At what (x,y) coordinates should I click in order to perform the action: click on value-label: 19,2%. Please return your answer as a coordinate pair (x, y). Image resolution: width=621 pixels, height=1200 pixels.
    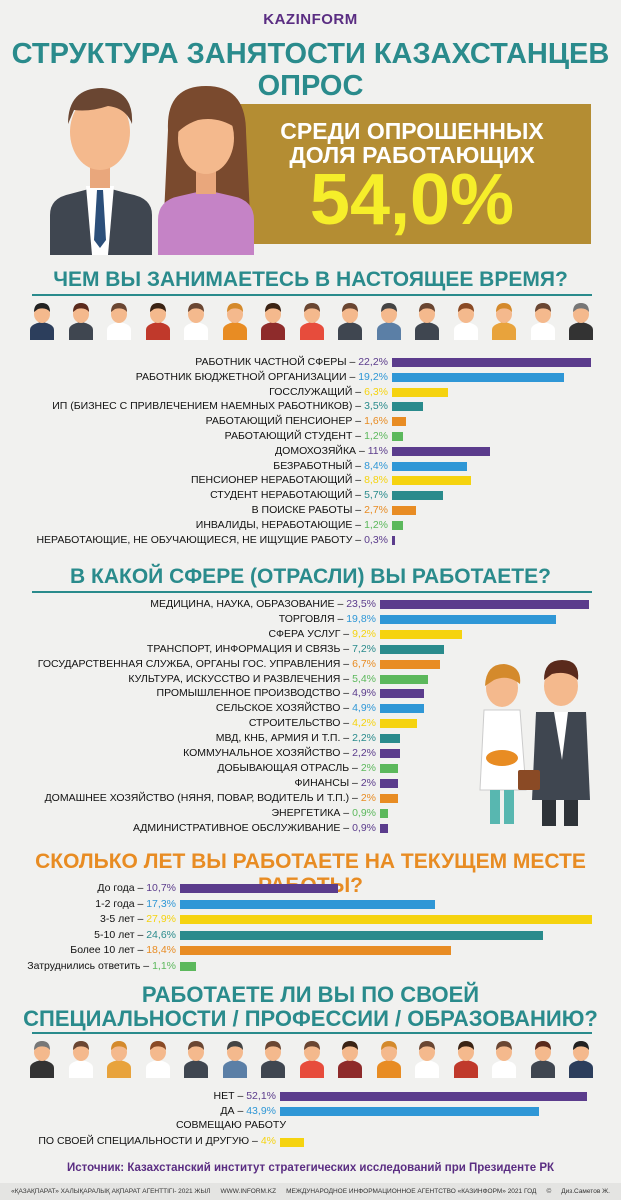
    Looking at the image, I should click on (373, 376).